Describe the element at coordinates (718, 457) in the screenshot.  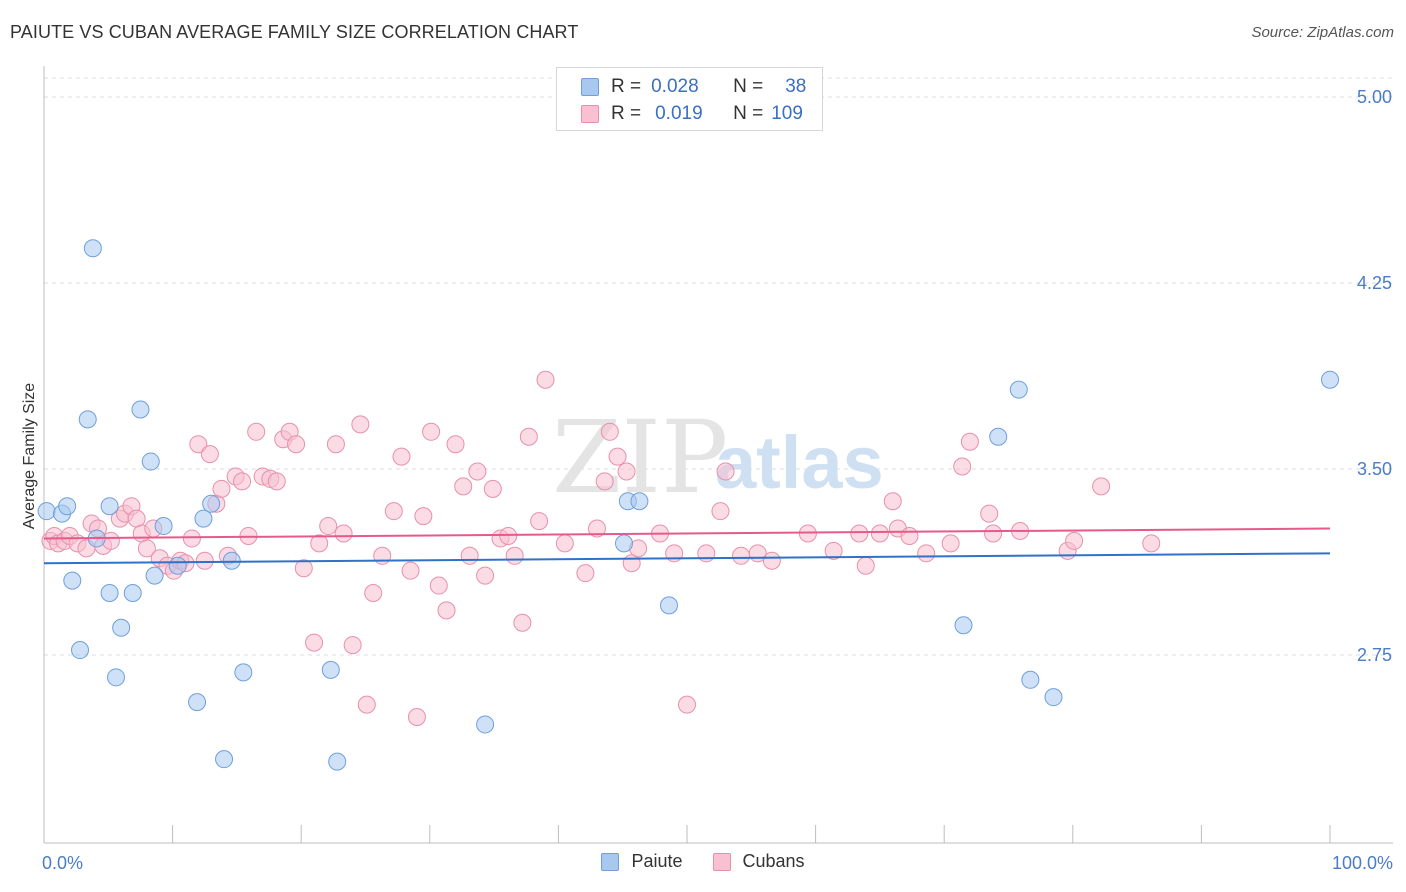
I see `watermark: ZIP atlas` at that location.